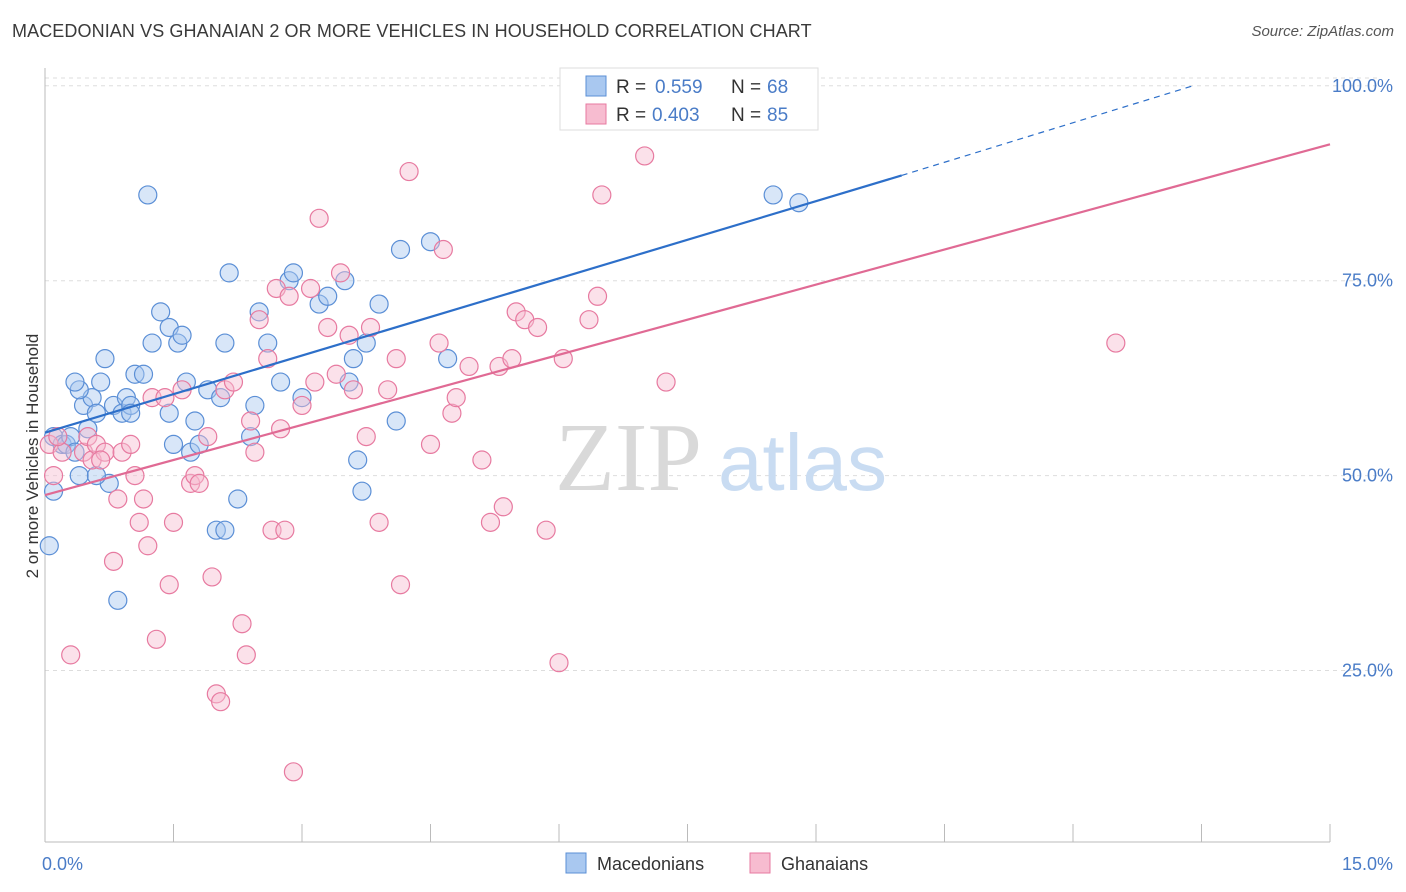  I want to click on legend-n-label-1: N =, so click(746, 87).